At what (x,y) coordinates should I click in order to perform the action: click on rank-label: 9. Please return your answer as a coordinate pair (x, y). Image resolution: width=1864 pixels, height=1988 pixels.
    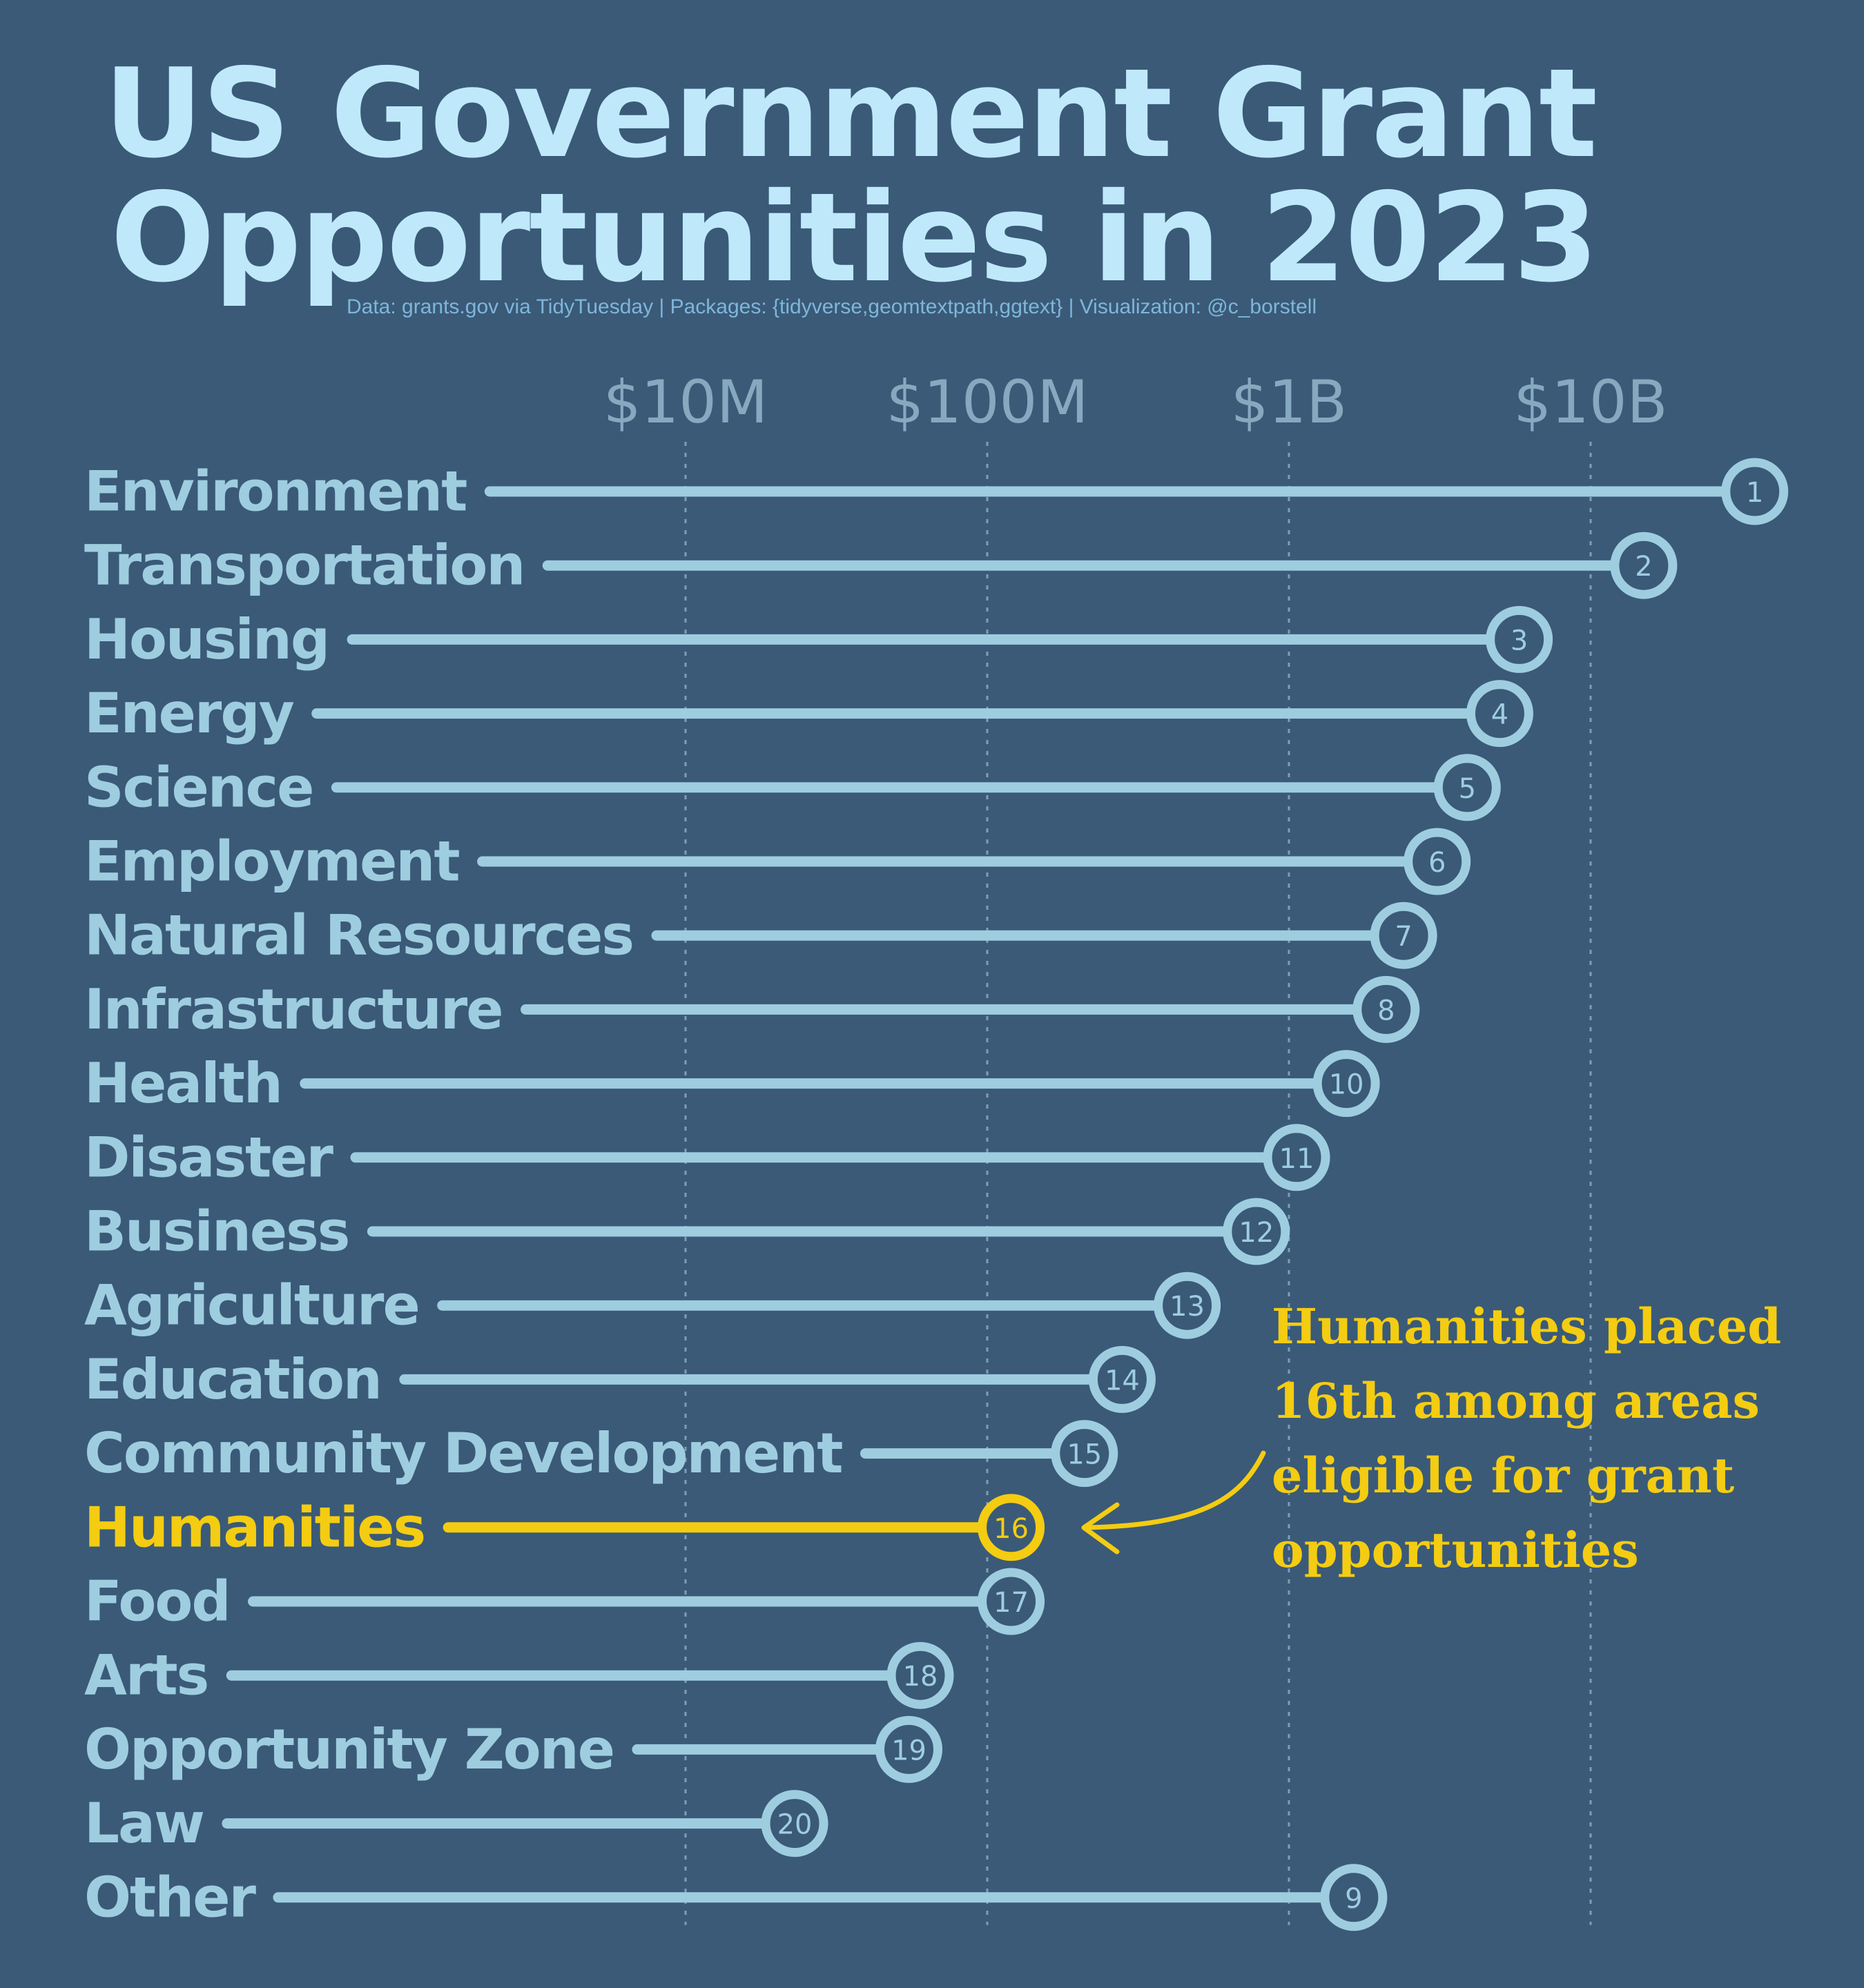
    Looking at the image, I should click on (1353, 1899).